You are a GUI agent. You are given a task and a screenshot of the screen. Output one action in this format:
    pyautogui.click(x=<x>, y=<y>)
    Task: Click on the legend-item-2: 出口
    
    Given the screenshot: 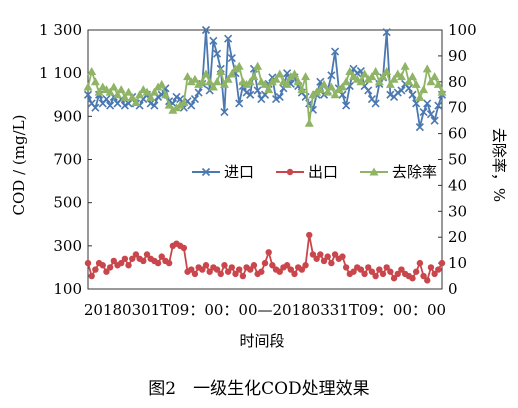 What is the action you would take?
    pyautogui.click(x=307, y=172)
    